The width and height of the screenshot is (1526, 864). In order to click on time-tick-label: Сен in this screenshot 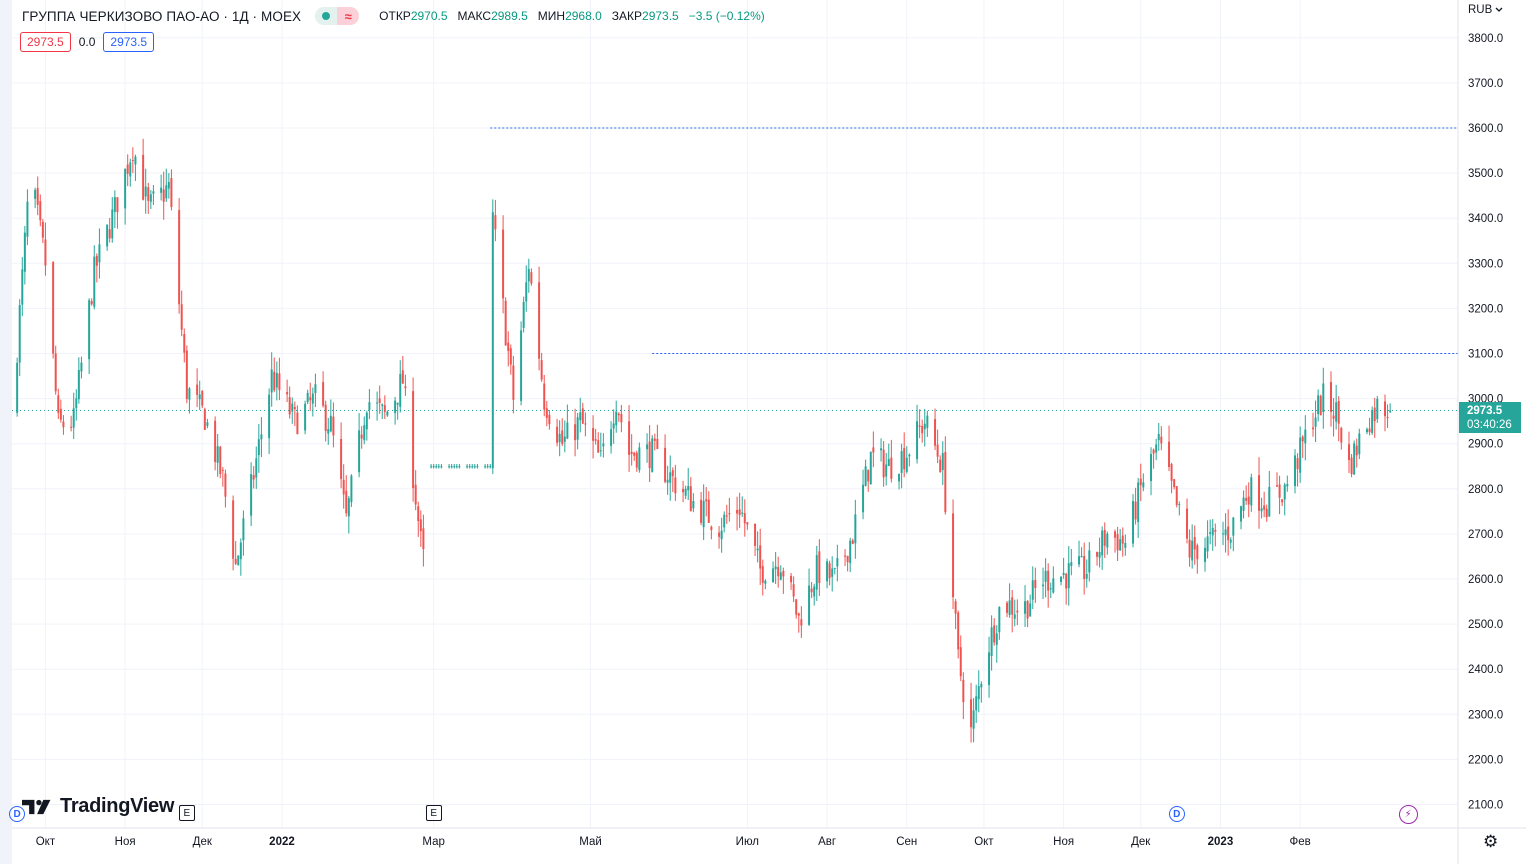, I will do `click(906, 842)`.